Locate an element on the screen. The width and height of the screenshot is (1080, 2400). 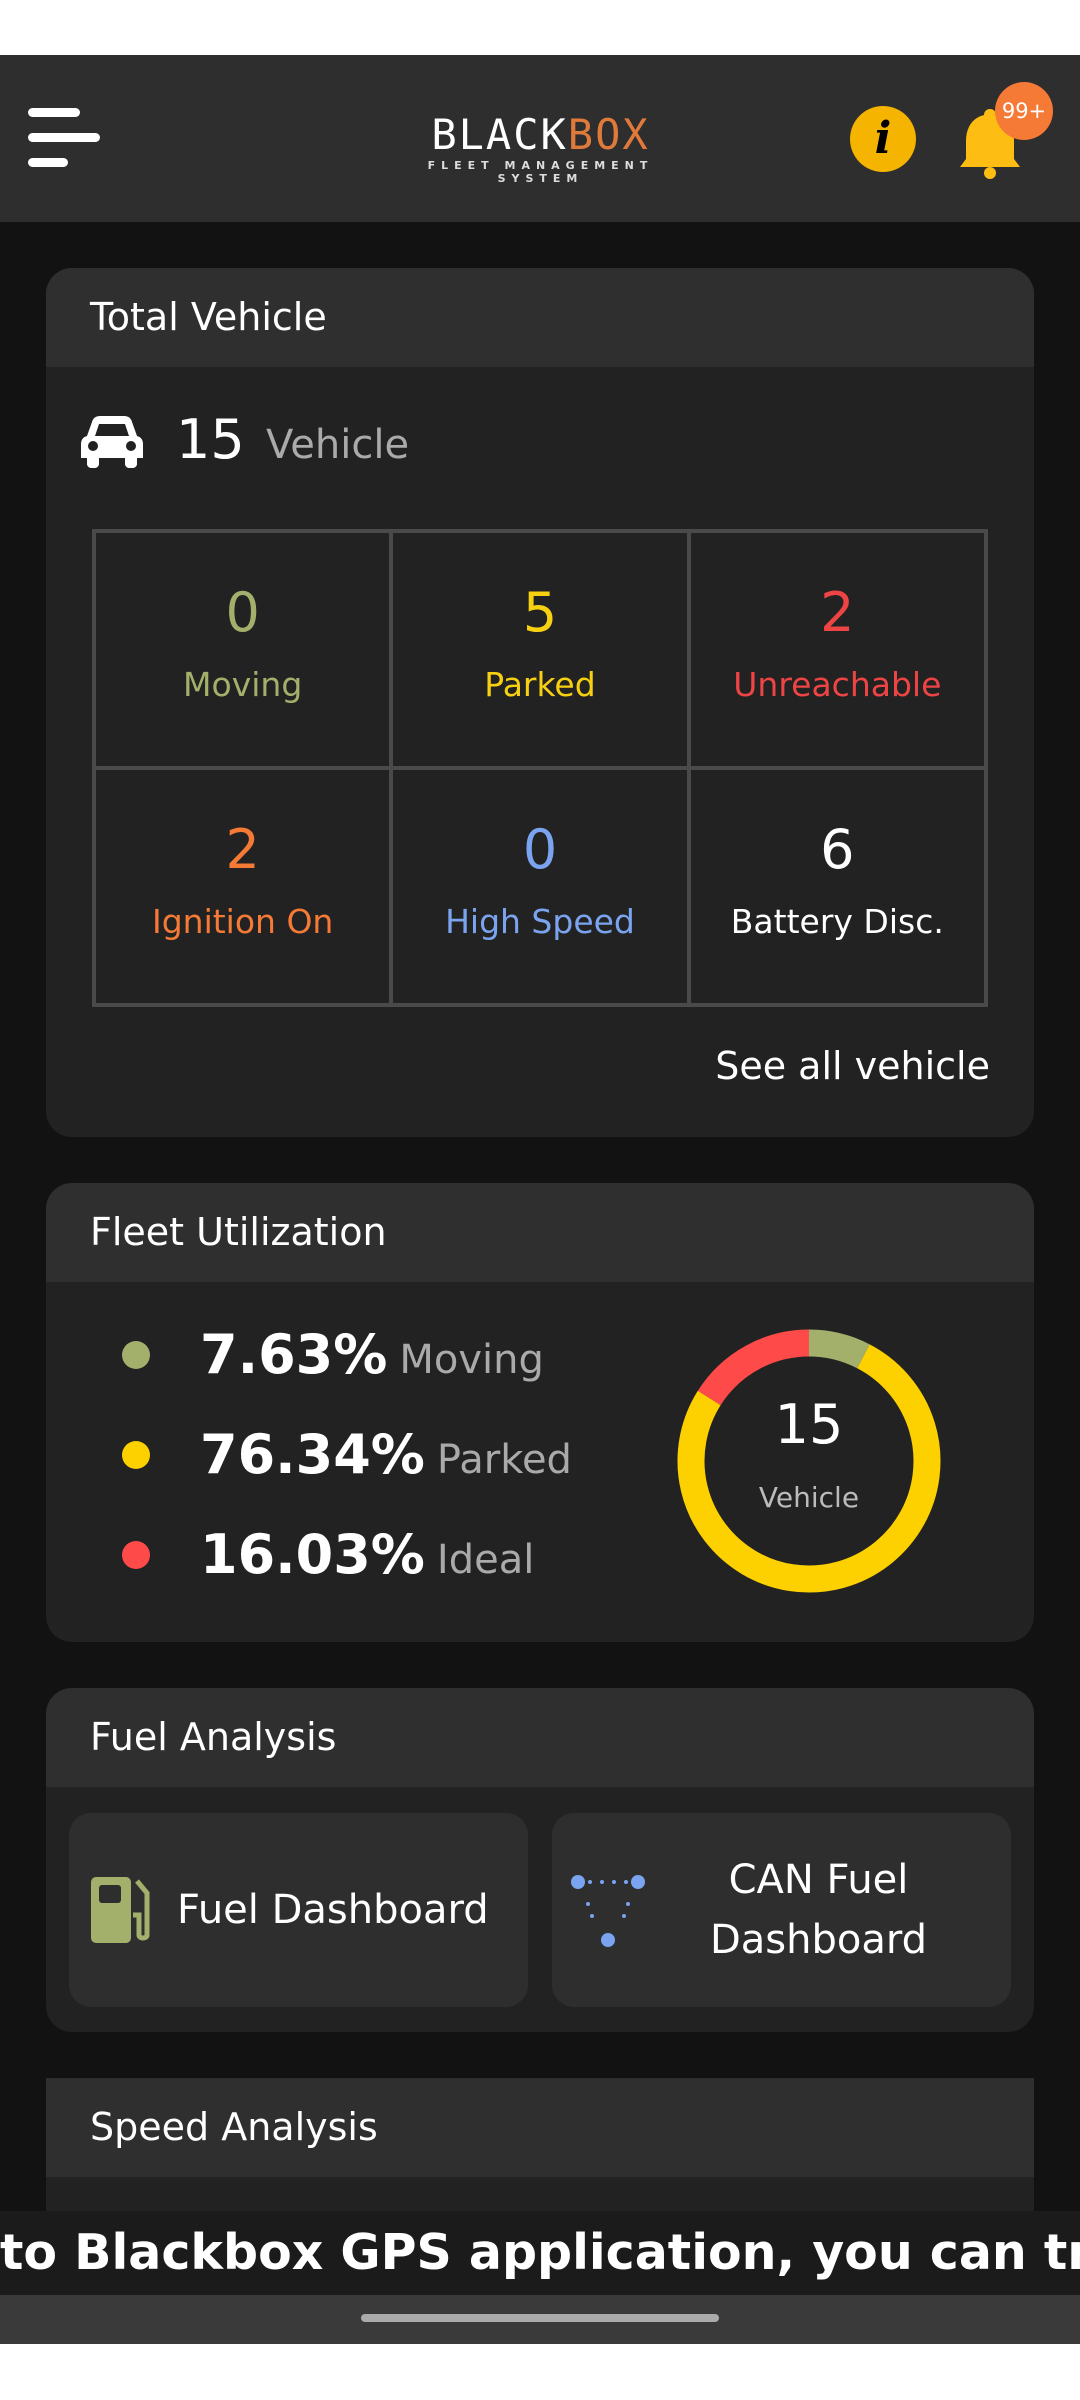
logo-text: BLACK is located at coordinates (499, 134).